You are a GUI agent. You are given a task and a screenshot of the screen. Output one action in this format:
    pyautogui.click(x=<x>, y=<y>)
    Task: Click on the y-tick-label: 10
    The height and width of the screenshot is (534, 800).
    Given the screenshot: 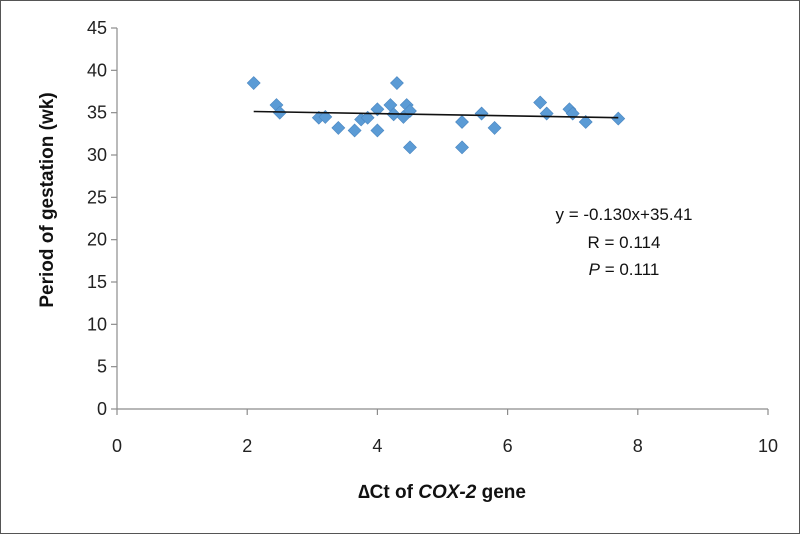 What is the action you would take?
    pyautogui.click(x=97, y=324)
    